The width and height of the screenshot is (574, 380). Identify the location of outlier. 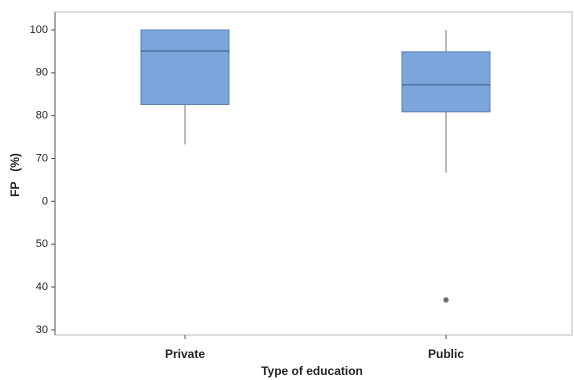
(446, 299).